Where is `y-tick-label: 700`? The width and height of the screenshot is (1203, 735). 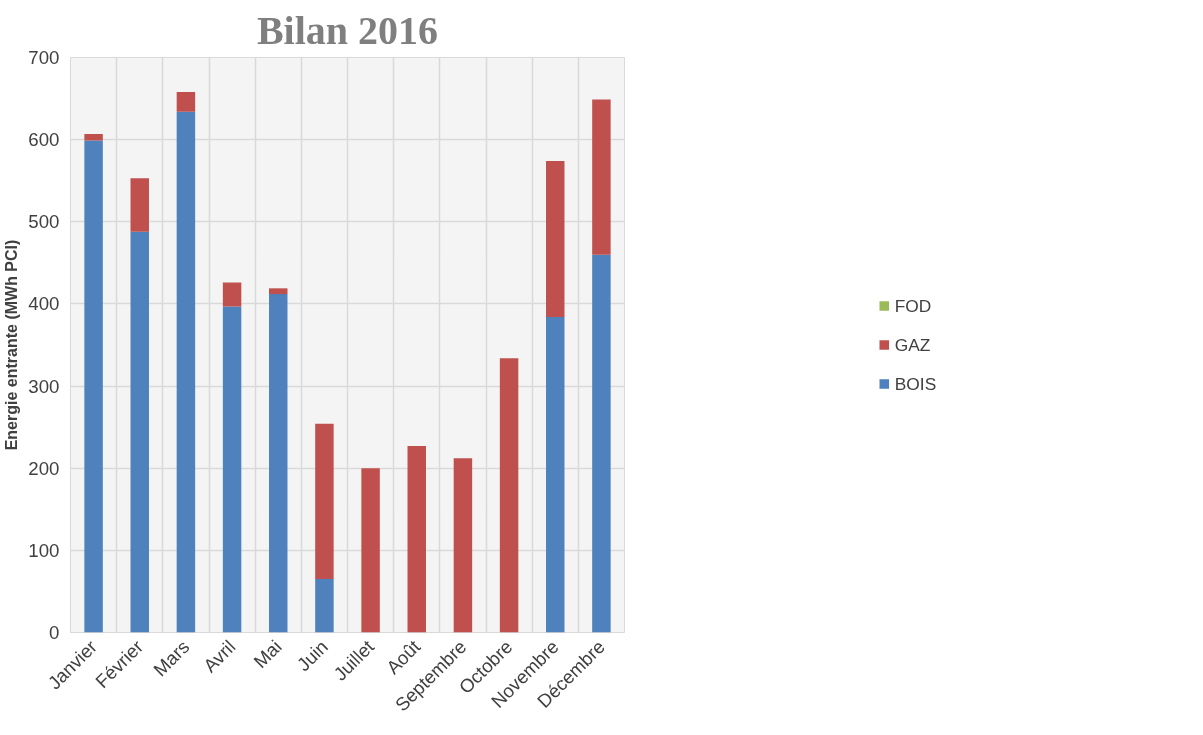 y-tick-label: 700 is located at coordinates (44, 57).